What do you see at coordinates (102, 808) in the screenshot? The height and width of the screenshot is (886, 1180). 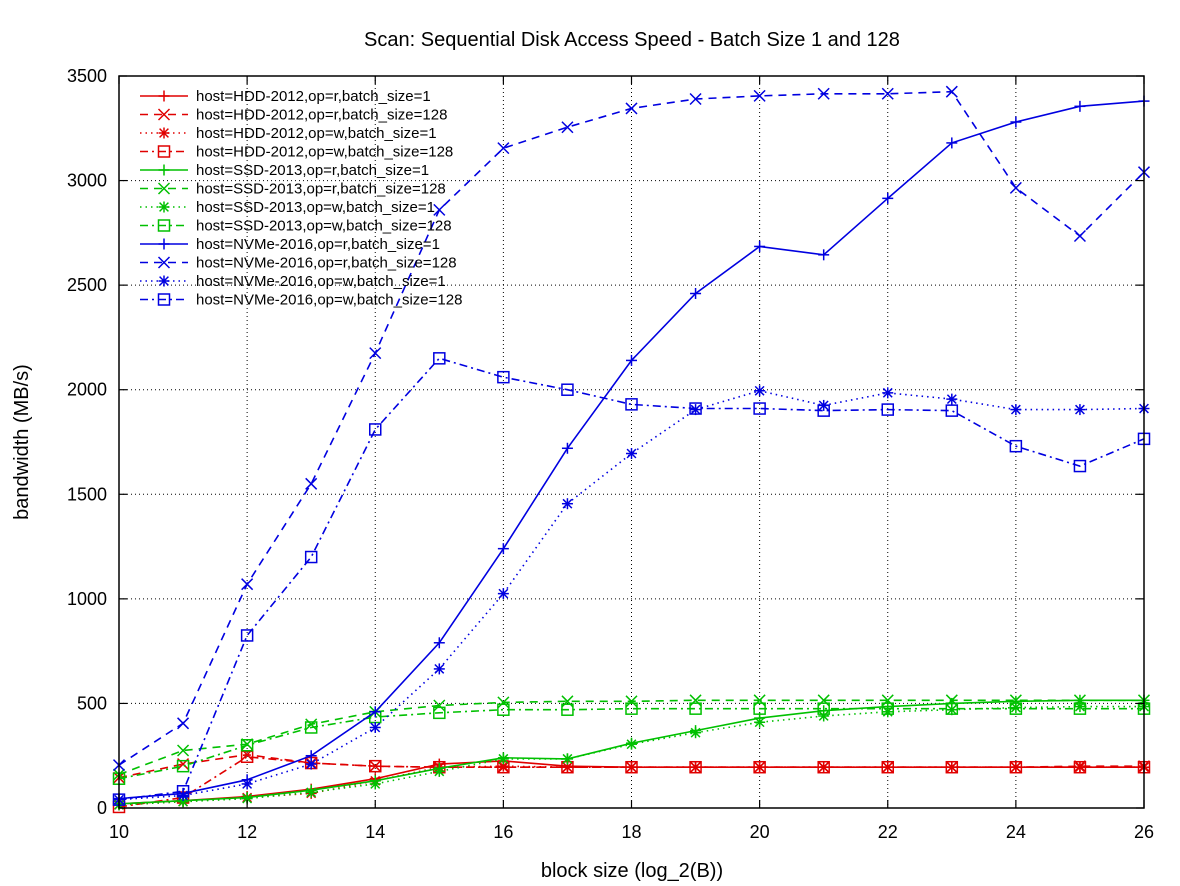 I see `y-tick-label: 0` at bounding box center [102, 808].